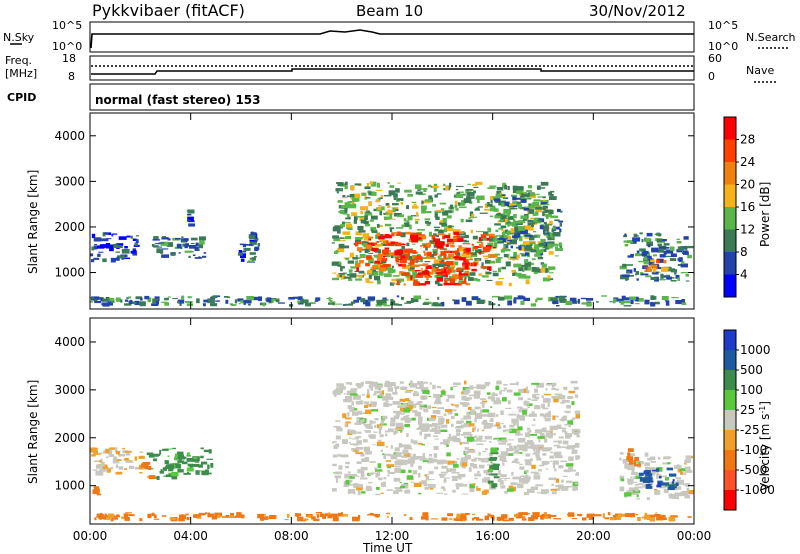 This screenshot has height=554, width=800. Describe the element at coordinates (388, 301) in the screenshot. I see `data-region` at that location.